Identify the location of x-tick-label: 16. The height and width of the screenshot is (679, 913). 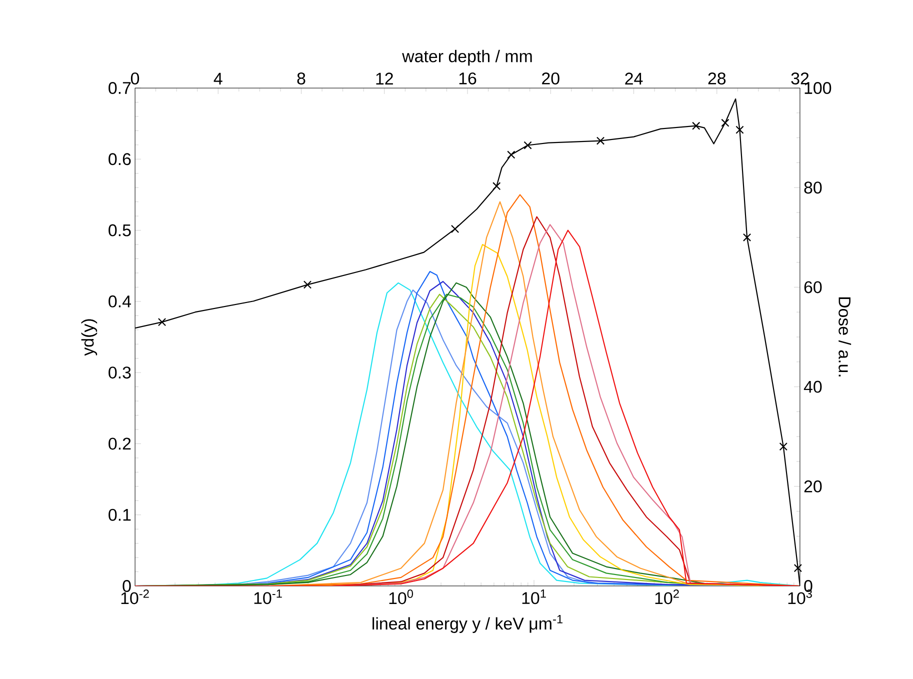
(467, 78).